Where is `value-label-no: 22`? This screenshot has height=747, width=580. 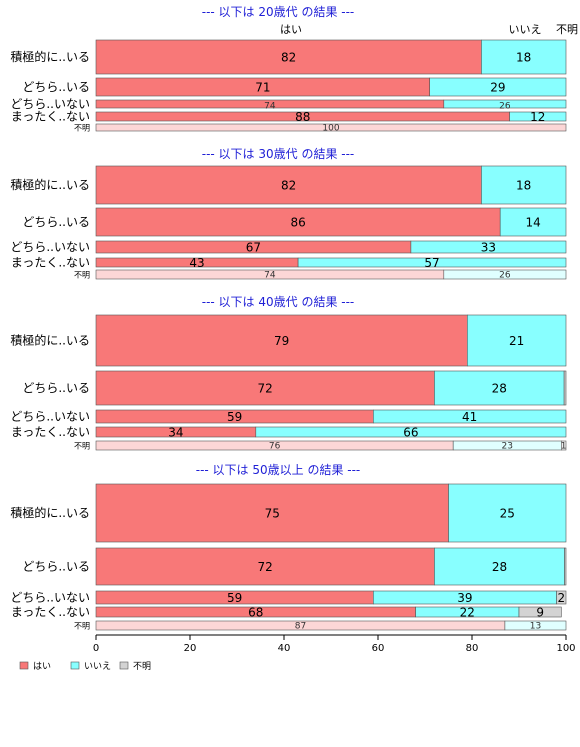
value-label-no: 22 is located at coordinates (467, 613).